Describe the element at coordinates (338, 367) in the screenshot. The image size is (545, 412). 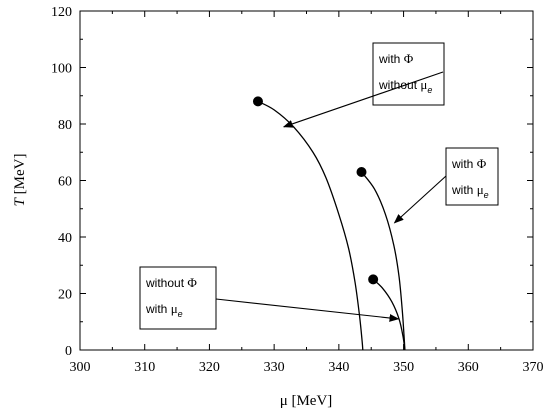
I see `x-tick-label: 340` at that location.